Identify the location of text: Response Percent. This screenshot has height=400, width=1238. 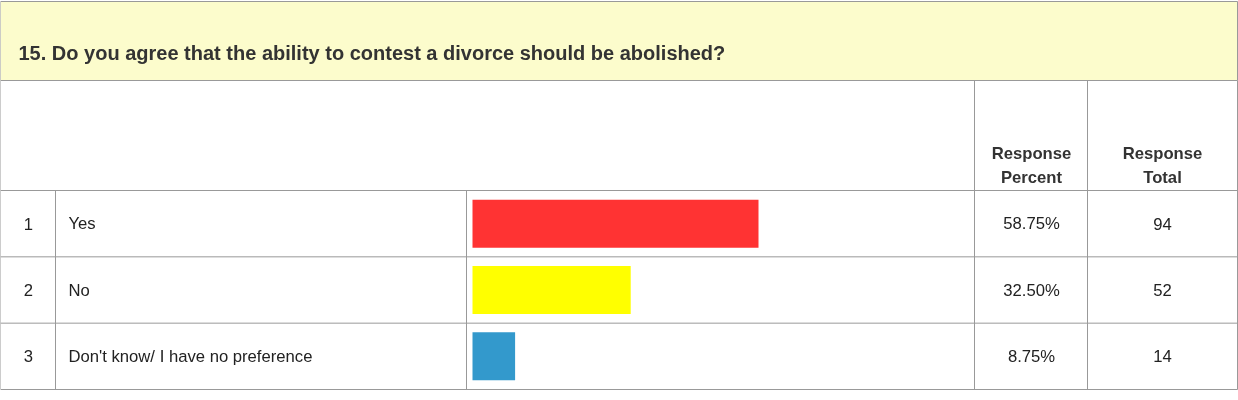
(1031, 165).